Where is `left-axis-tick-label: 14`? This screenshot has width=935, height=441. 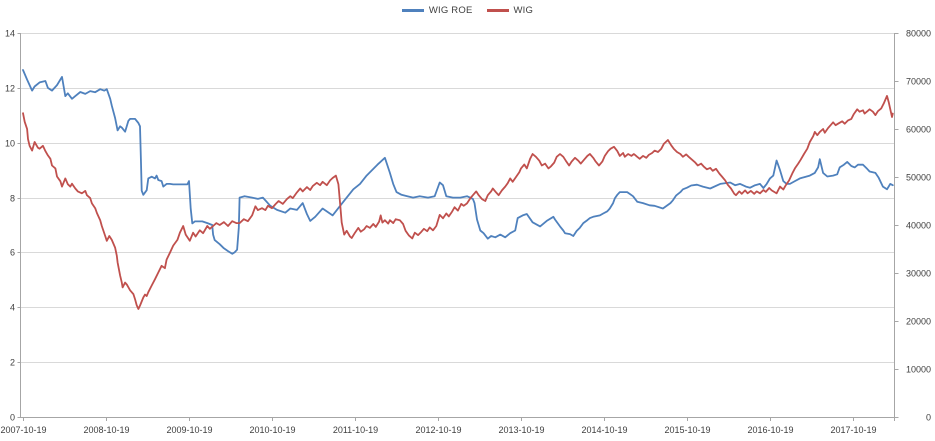
left-axis-tick-label: 14 is located at coordinates (10, 34).